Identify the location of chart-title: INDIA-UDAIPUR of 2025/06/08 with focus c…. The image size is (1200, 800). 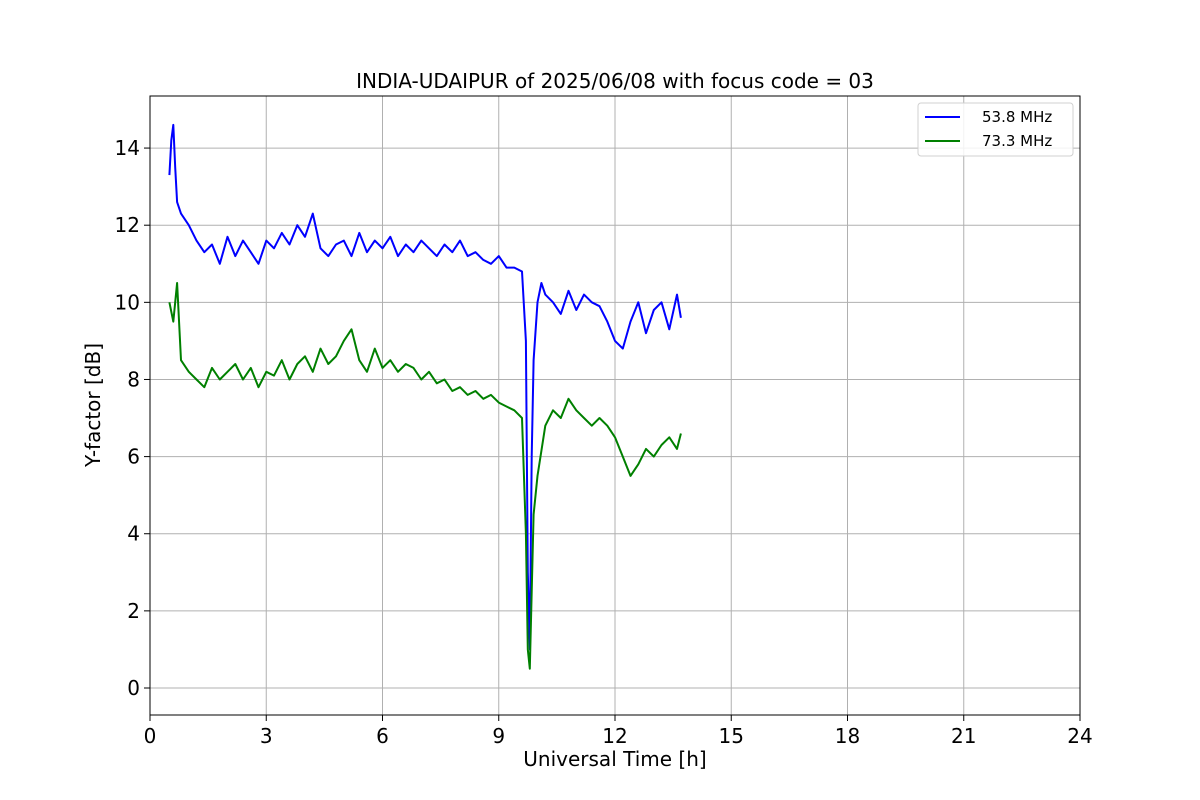
(615, 81).